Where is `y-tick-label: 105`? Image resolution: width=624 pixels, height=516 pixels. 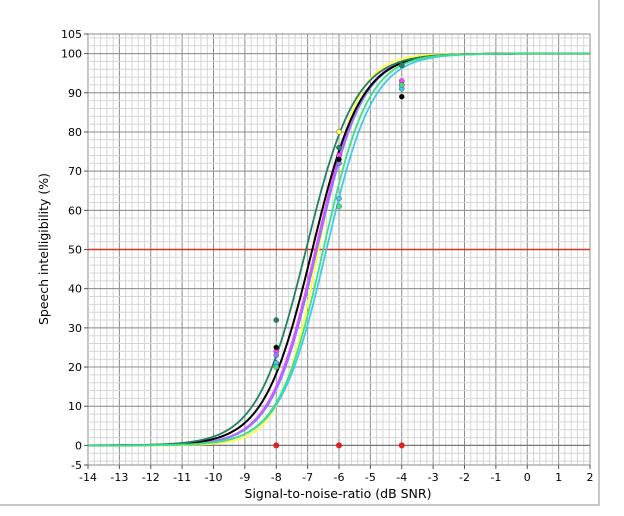 y-tick-label: 105 is located at coordinates (71, 34).